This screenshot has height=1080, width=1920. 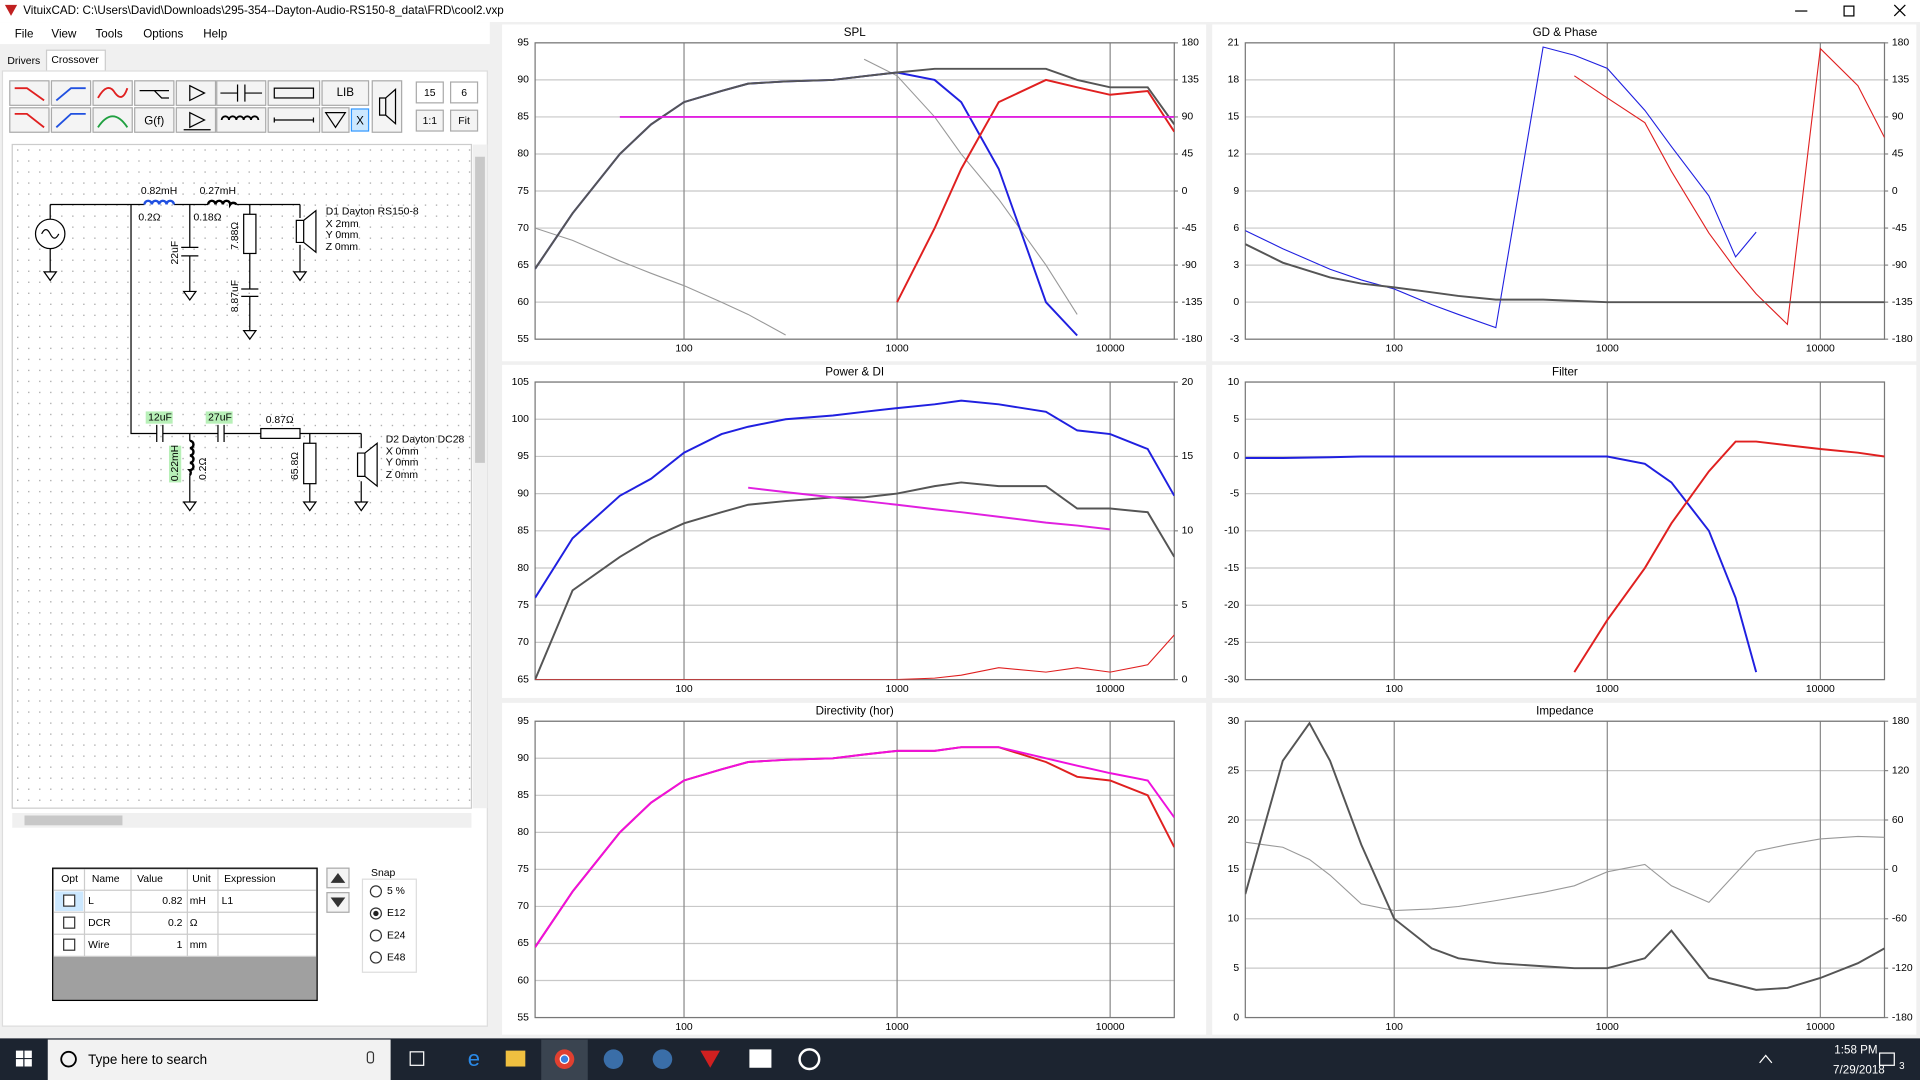 I want to click on menu-item: Tools, so click(x=109, y=33).